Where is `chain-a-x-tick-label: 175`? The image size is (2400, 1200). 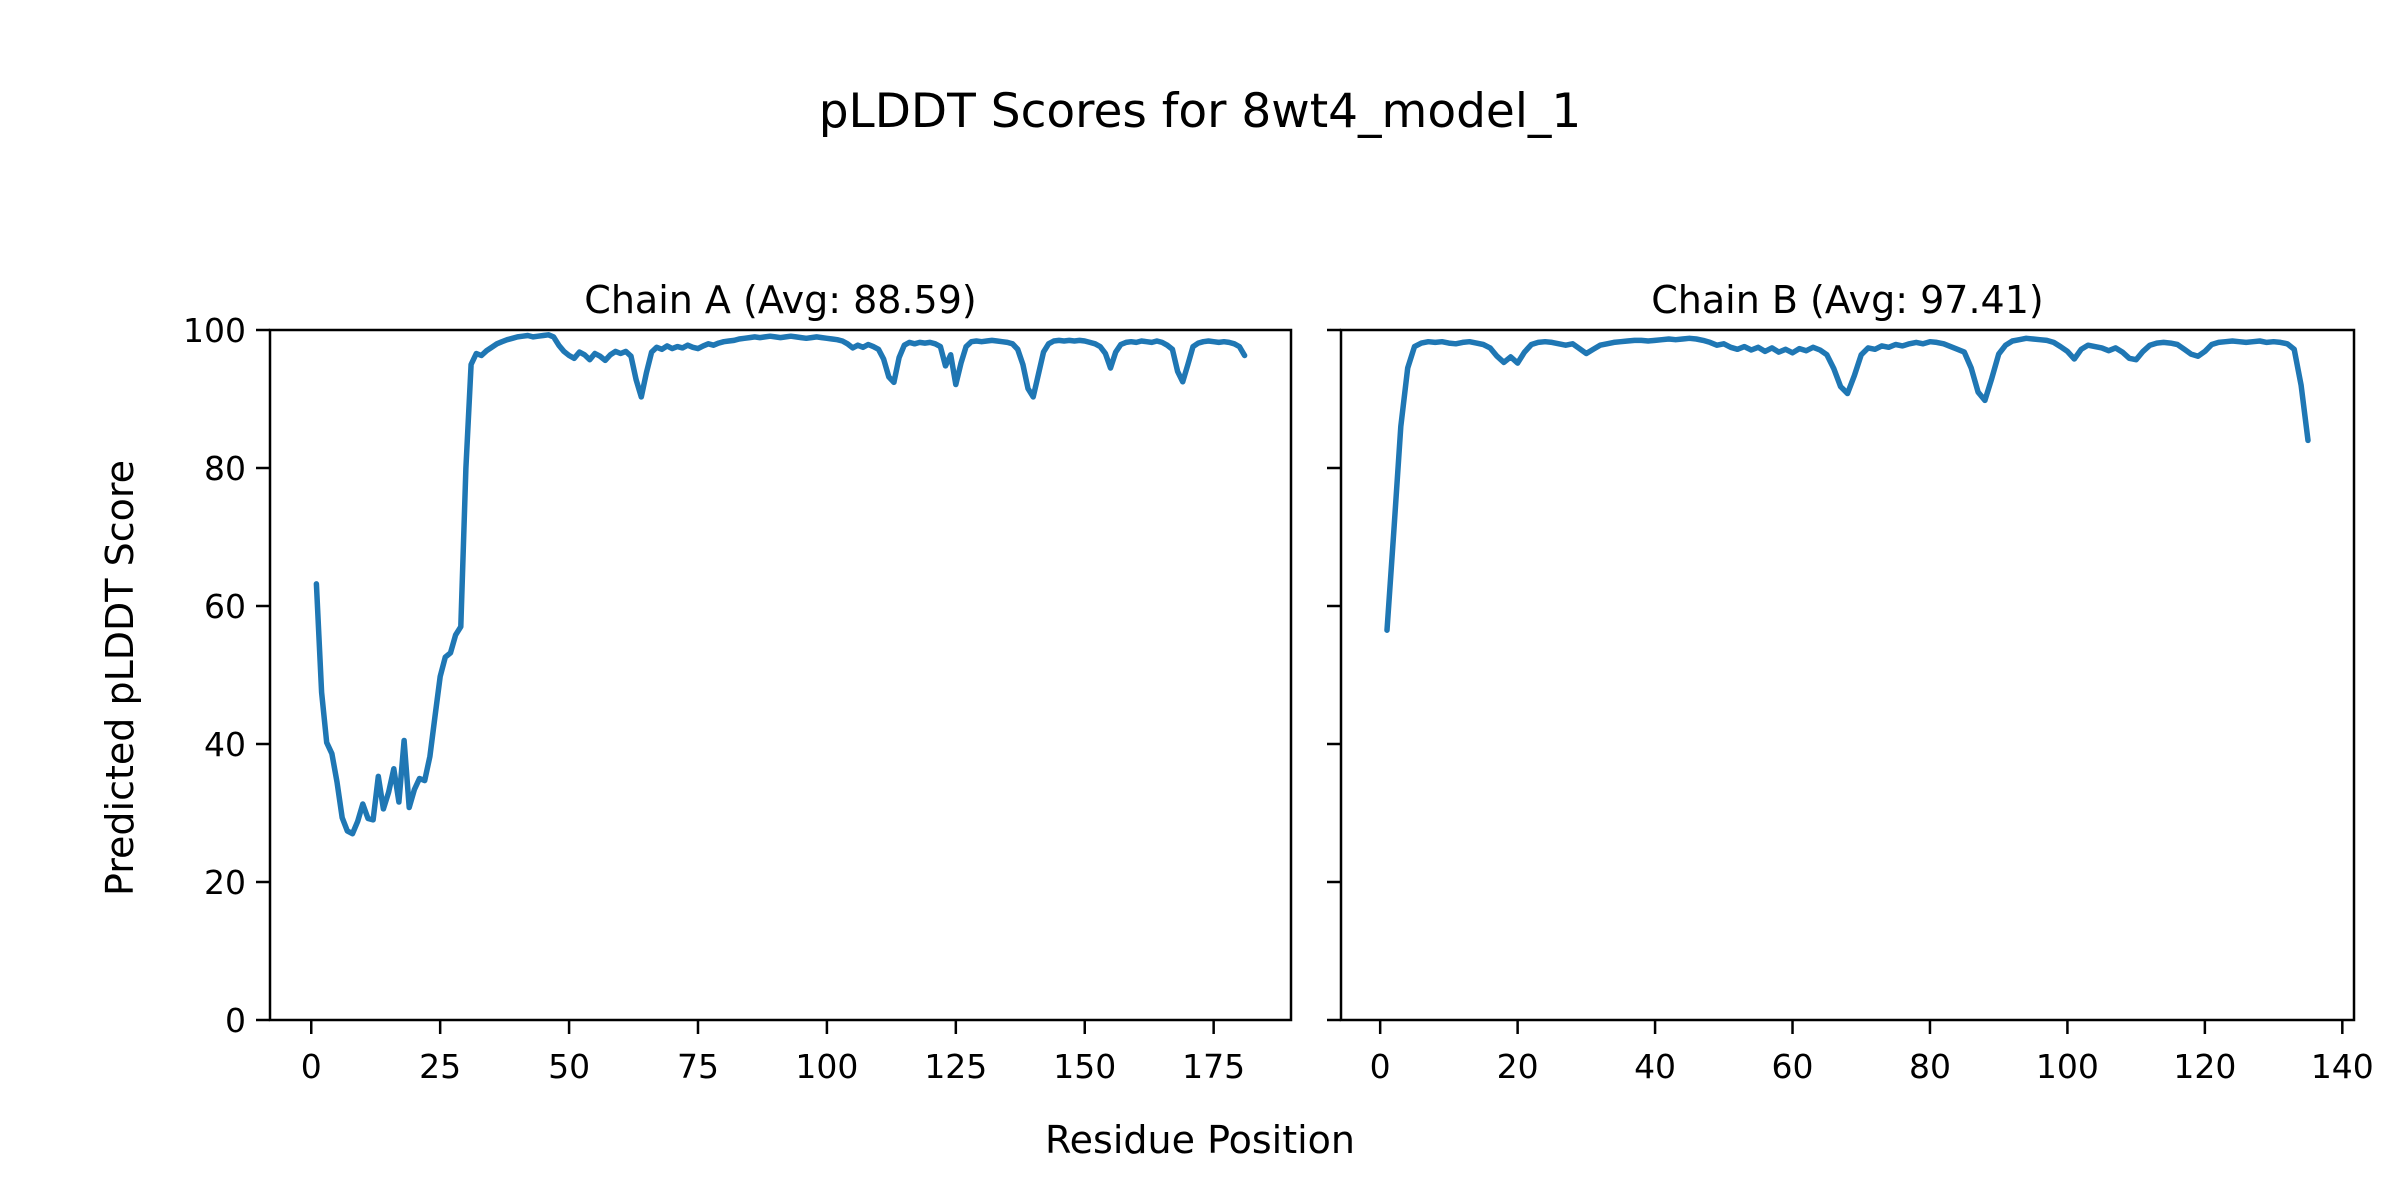 chain-a-x-tick-label: 175 is located at coordinates (1213, 1066).